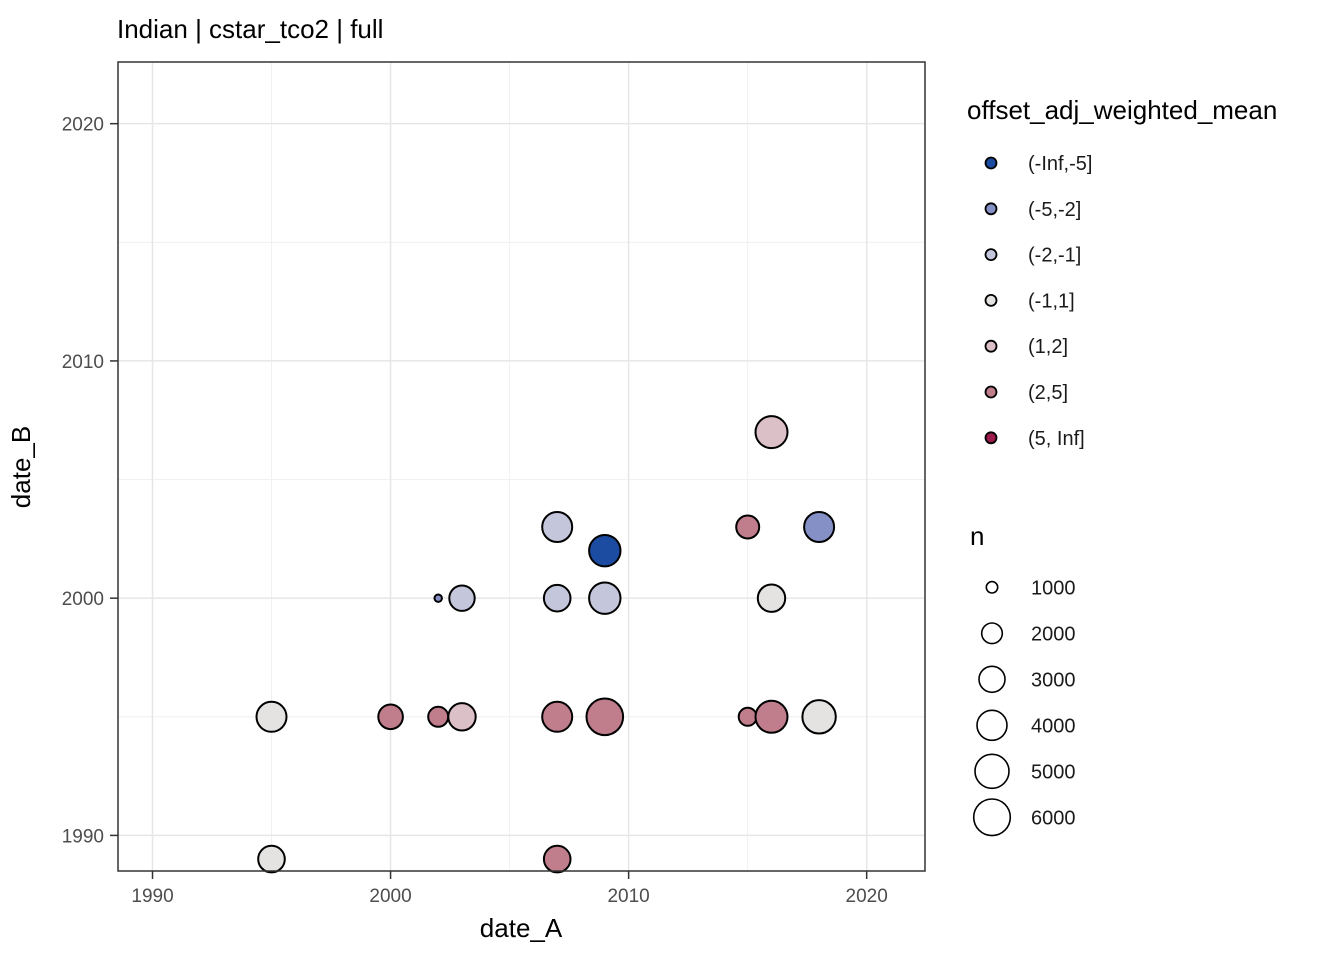  I want to click on size-legend-label: 6000, so click(1053, 818).